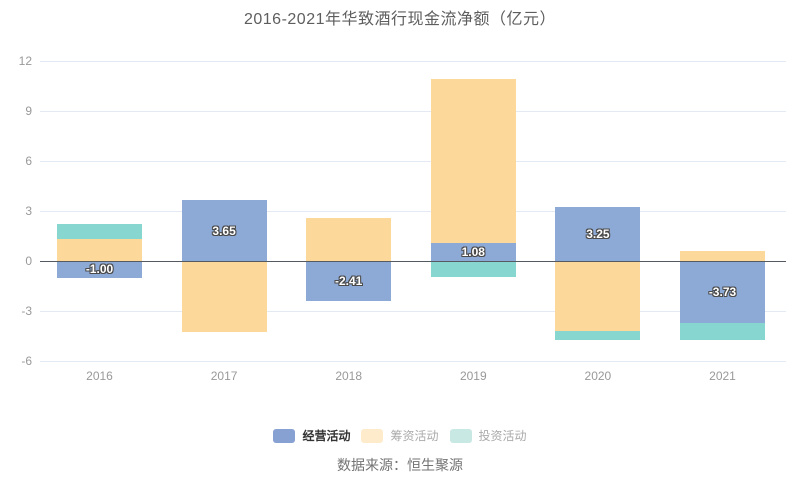  What do you see at coordinates (413, 261) in the screenshot?
I see `zero-axis-line` at bounding box center [413, 261].